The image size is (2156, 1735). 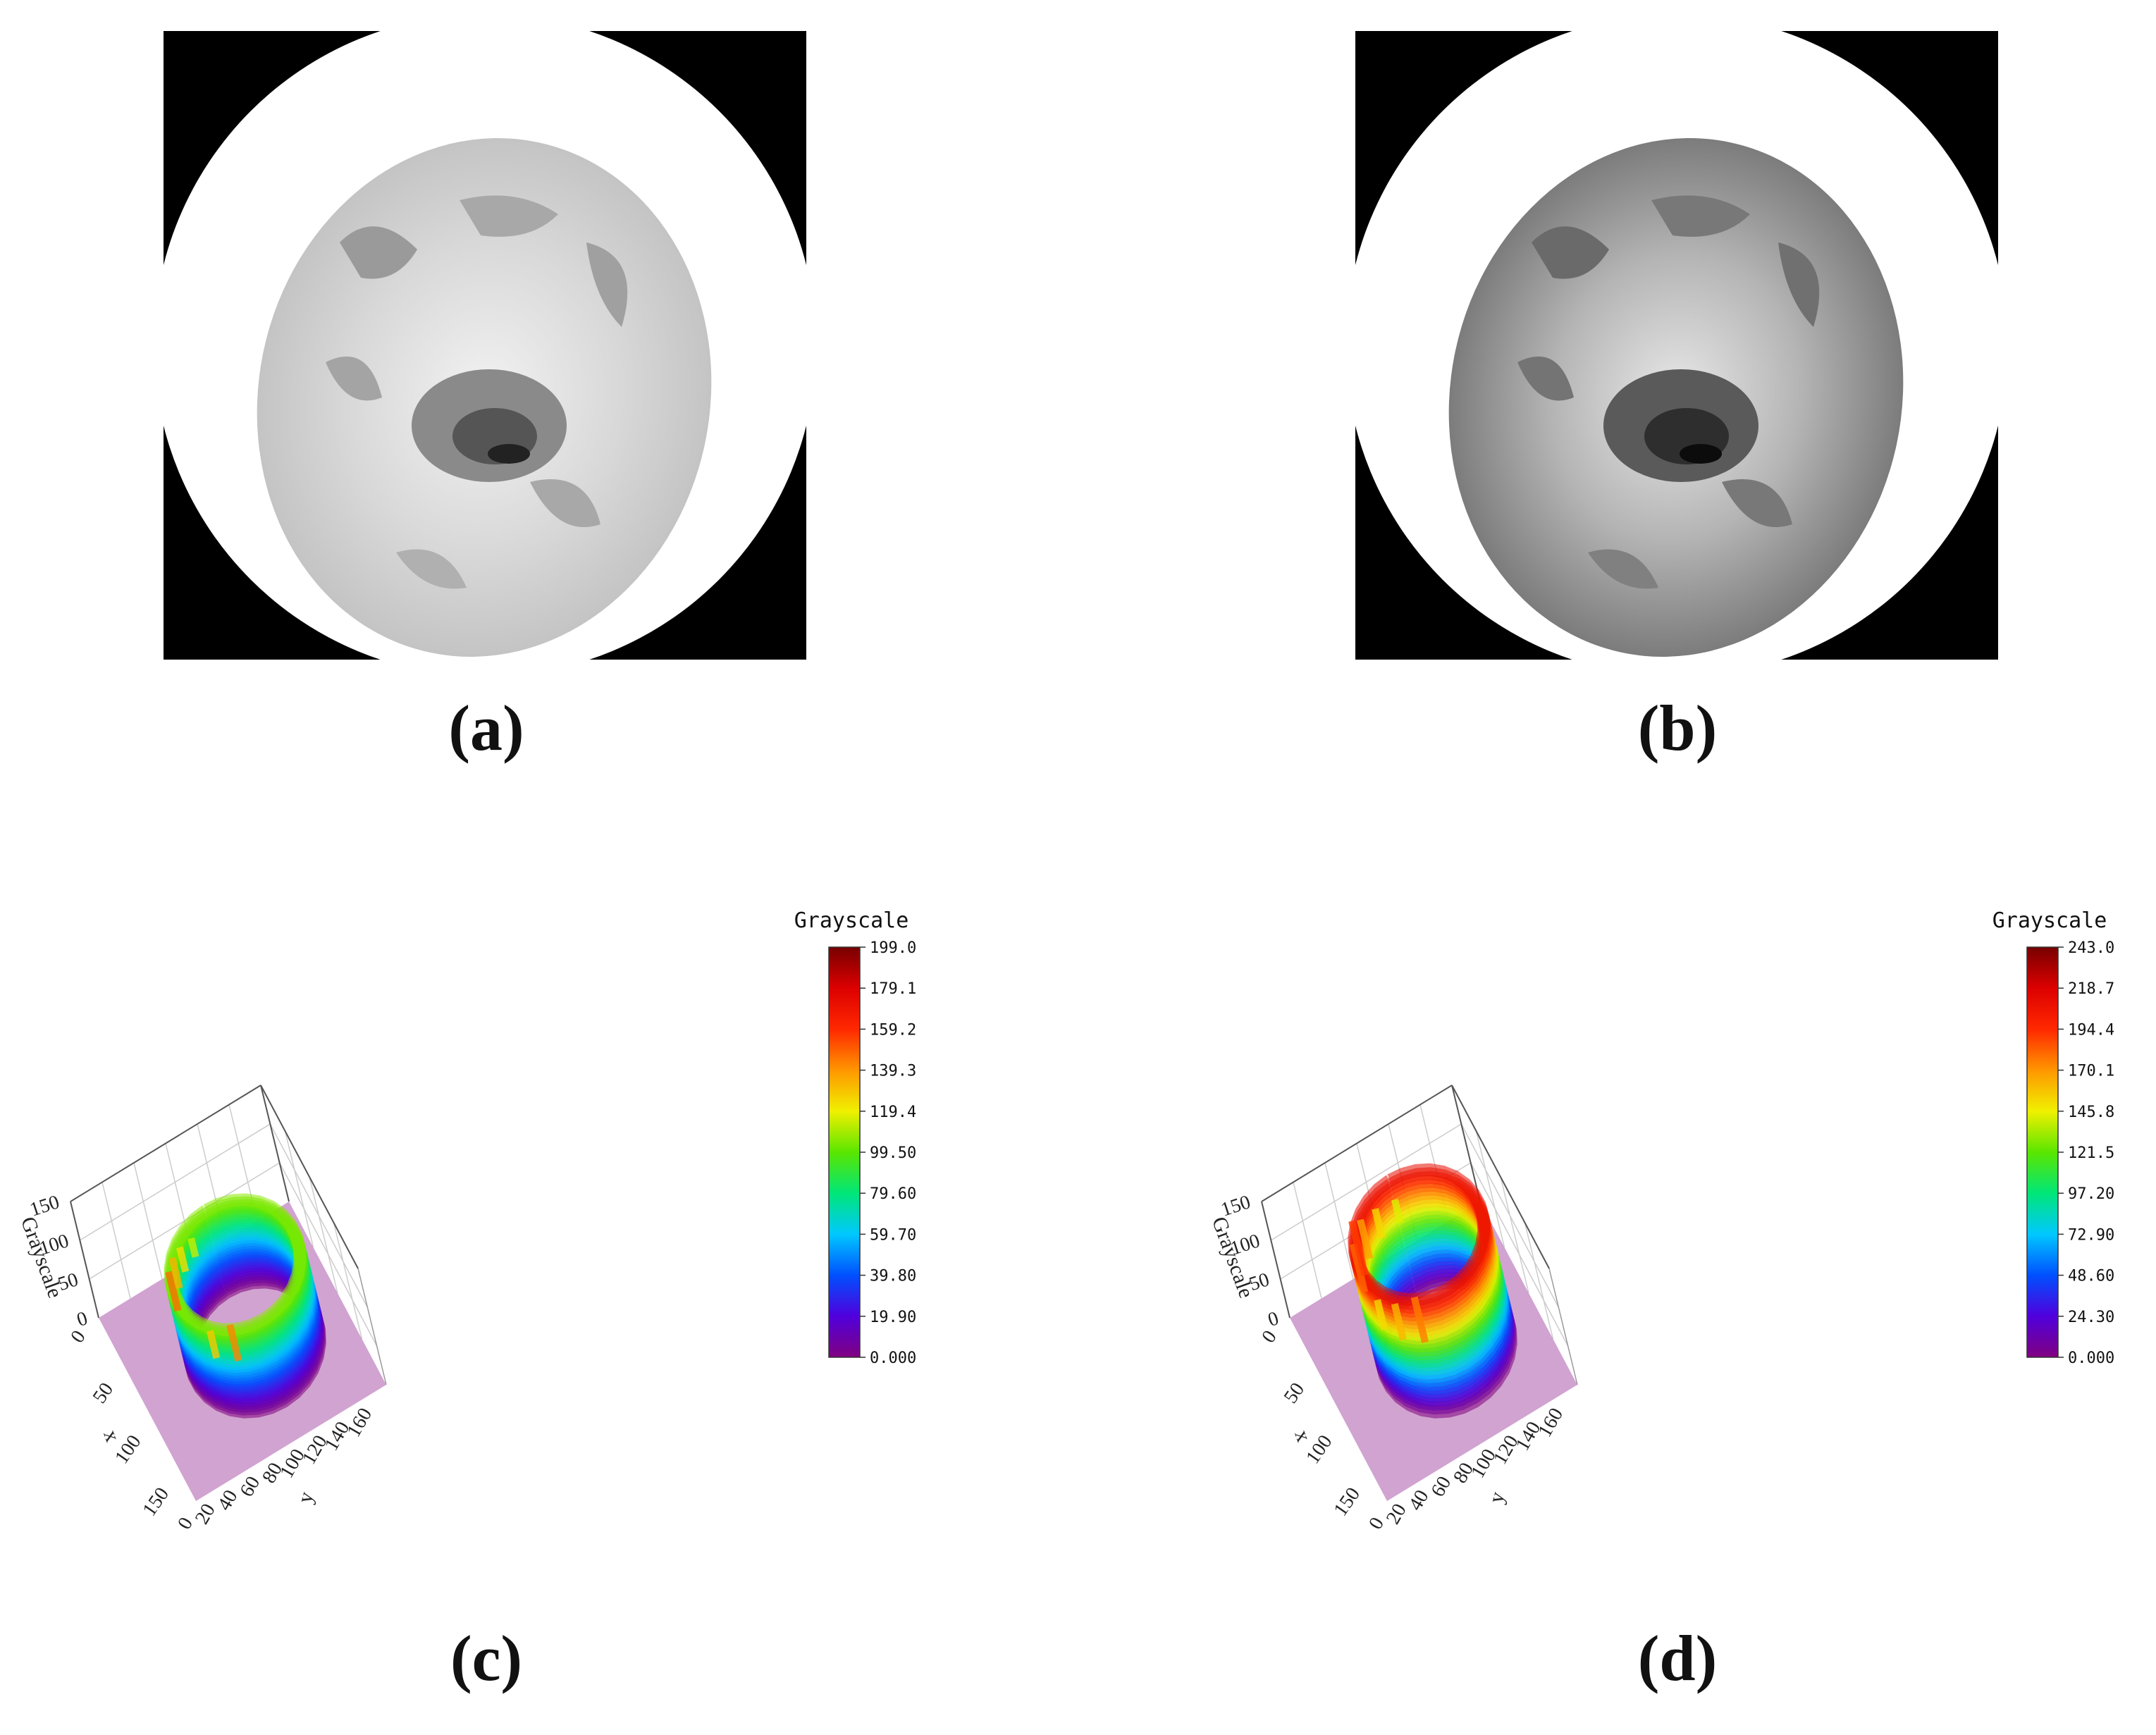 What do you see at coordinates (485, 345) in the screenshot?
I see `grayscale-image-a` at bounding box center [485, 345].